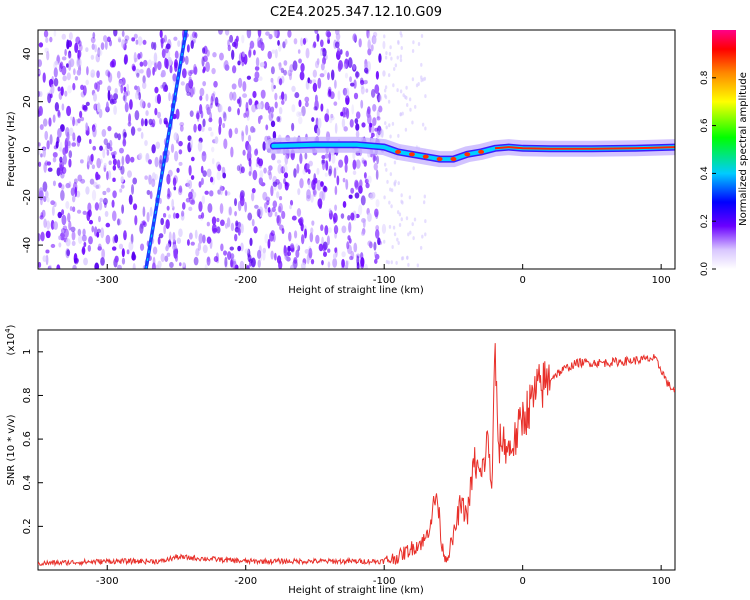 This screenshot has width=750, height=600. I want to click on x-tick-label: -100, so click(384, 581).